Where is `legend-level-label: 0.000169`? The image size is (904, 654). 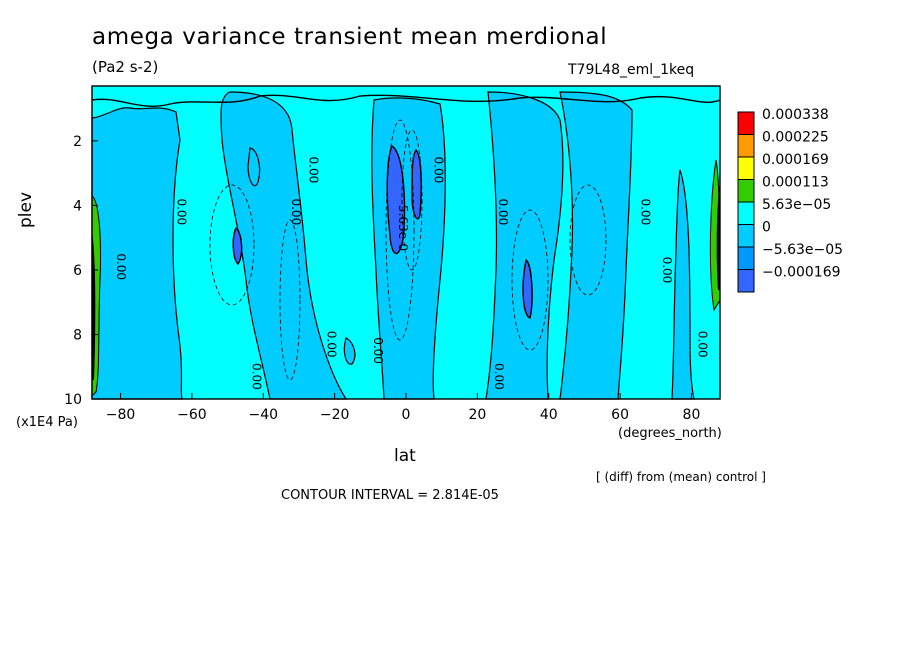
legend-level-label: 0.000169 is located at coordinates (795, 160).